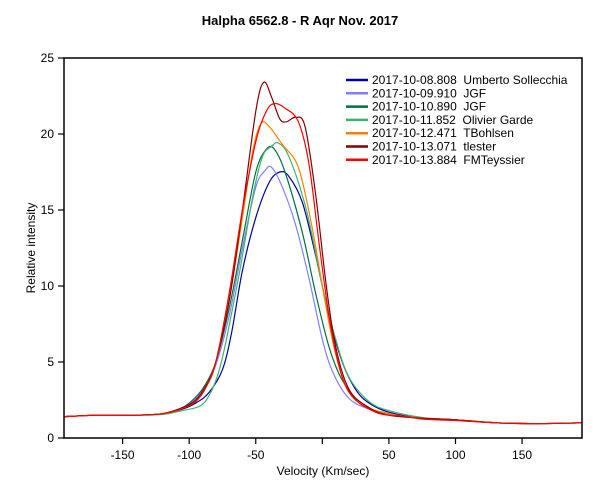  Describe the element at coordinates (48, 286) in the screenshot. I see `y-tick-label: 10` at that location.